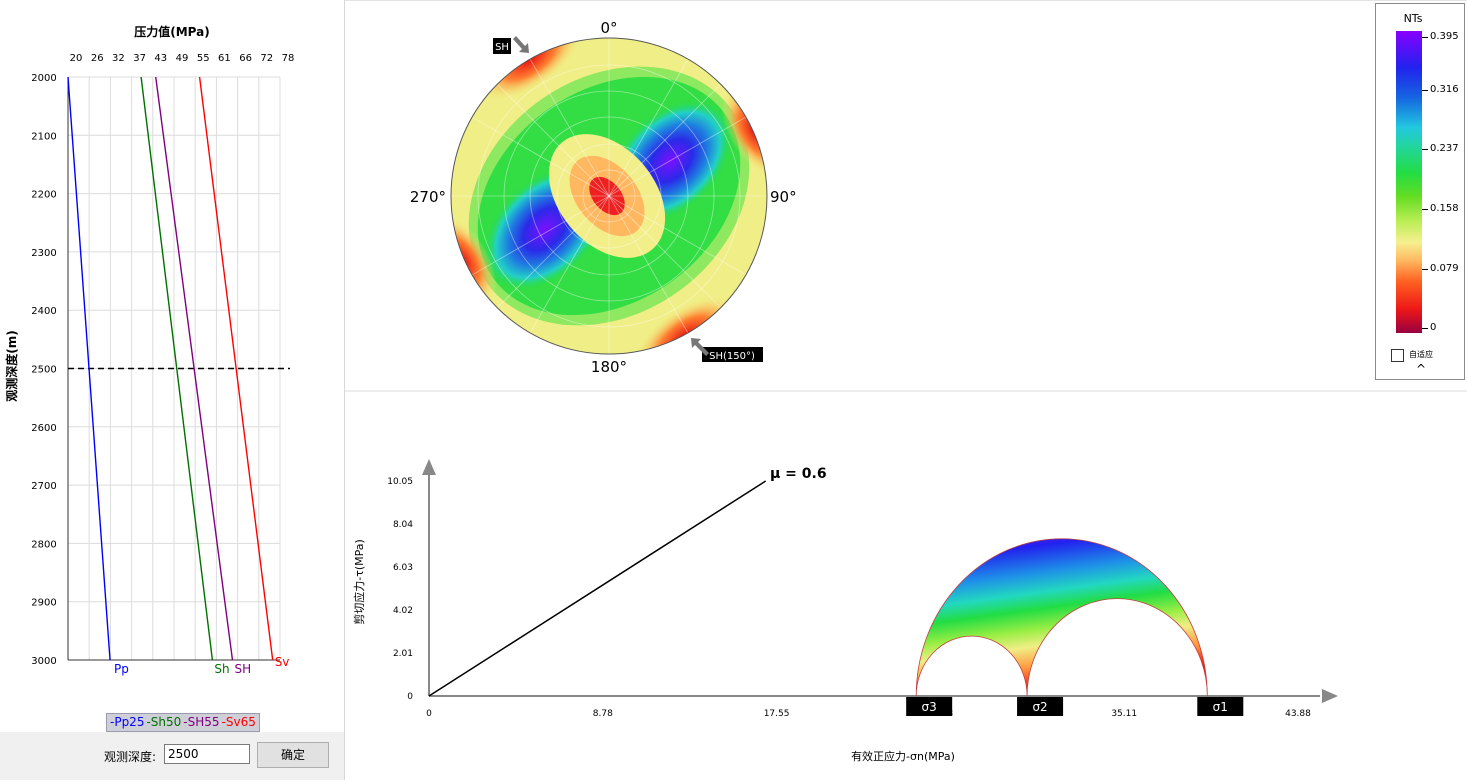  Describe the element at coordinates (236, 368) in the screenshot. I see `pressure-line-sv` at that location.